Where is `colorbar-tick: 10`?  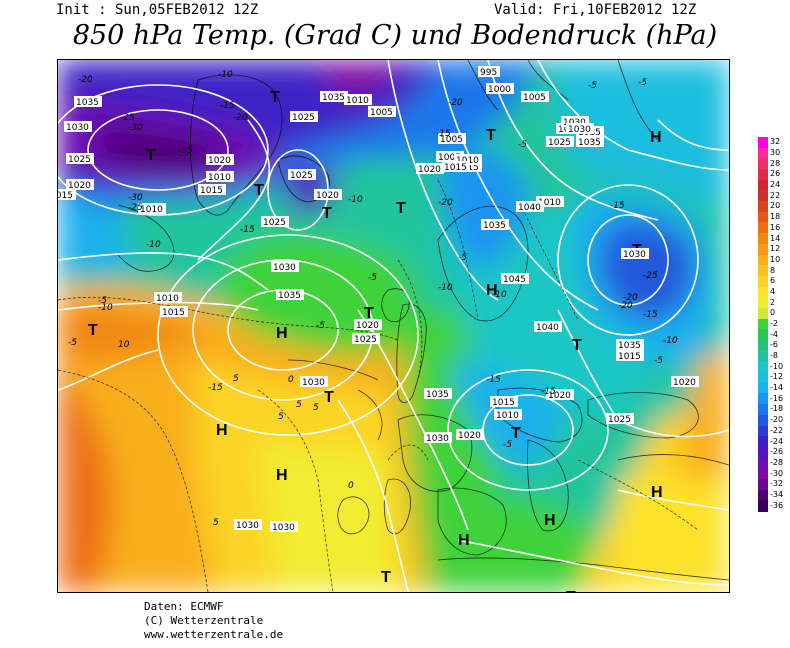 colorbar-tick: 10 is located at coordinates (775, 259).